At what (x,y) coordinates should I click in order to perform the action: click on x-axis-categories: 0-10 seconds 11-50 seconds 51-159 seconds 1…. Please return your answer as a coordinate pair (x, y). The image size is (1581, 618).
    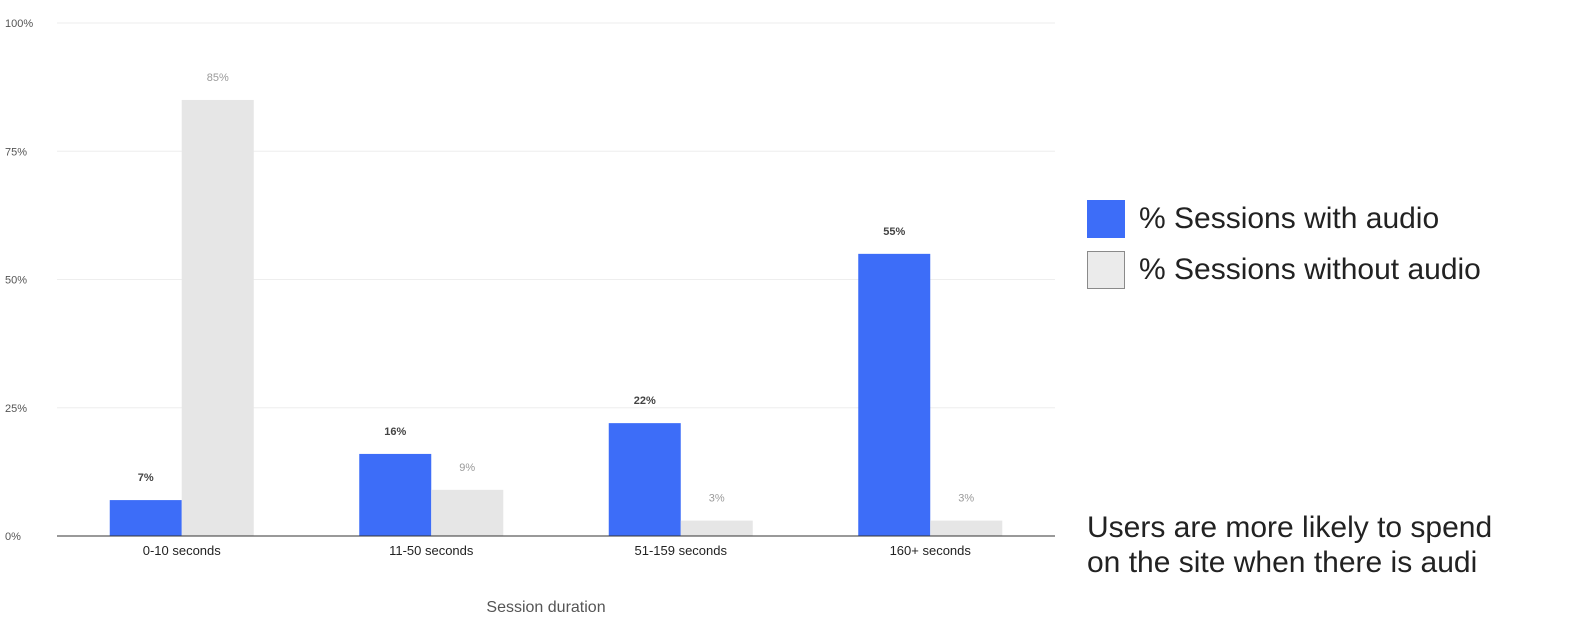
    Looking at the image, I should click on (557, 550).